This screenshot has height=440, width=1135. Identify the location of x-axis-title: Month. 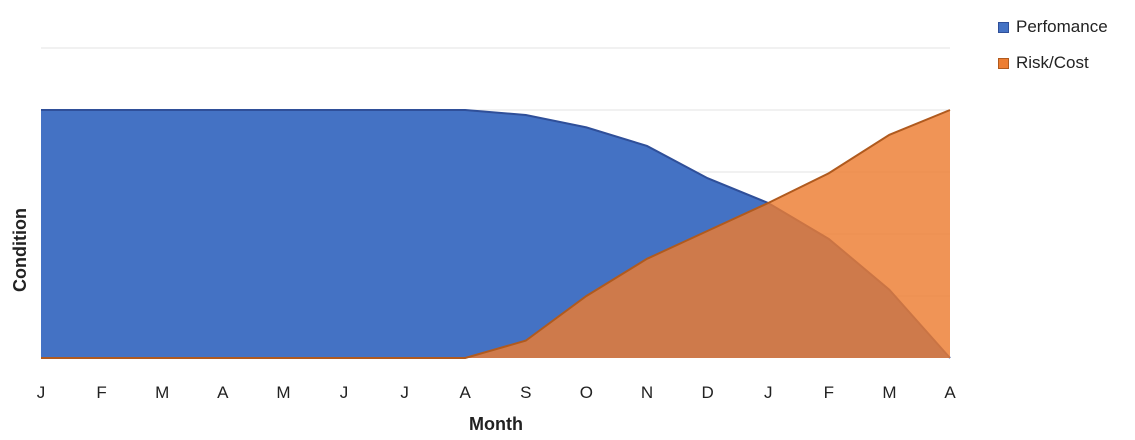
(496, 424).